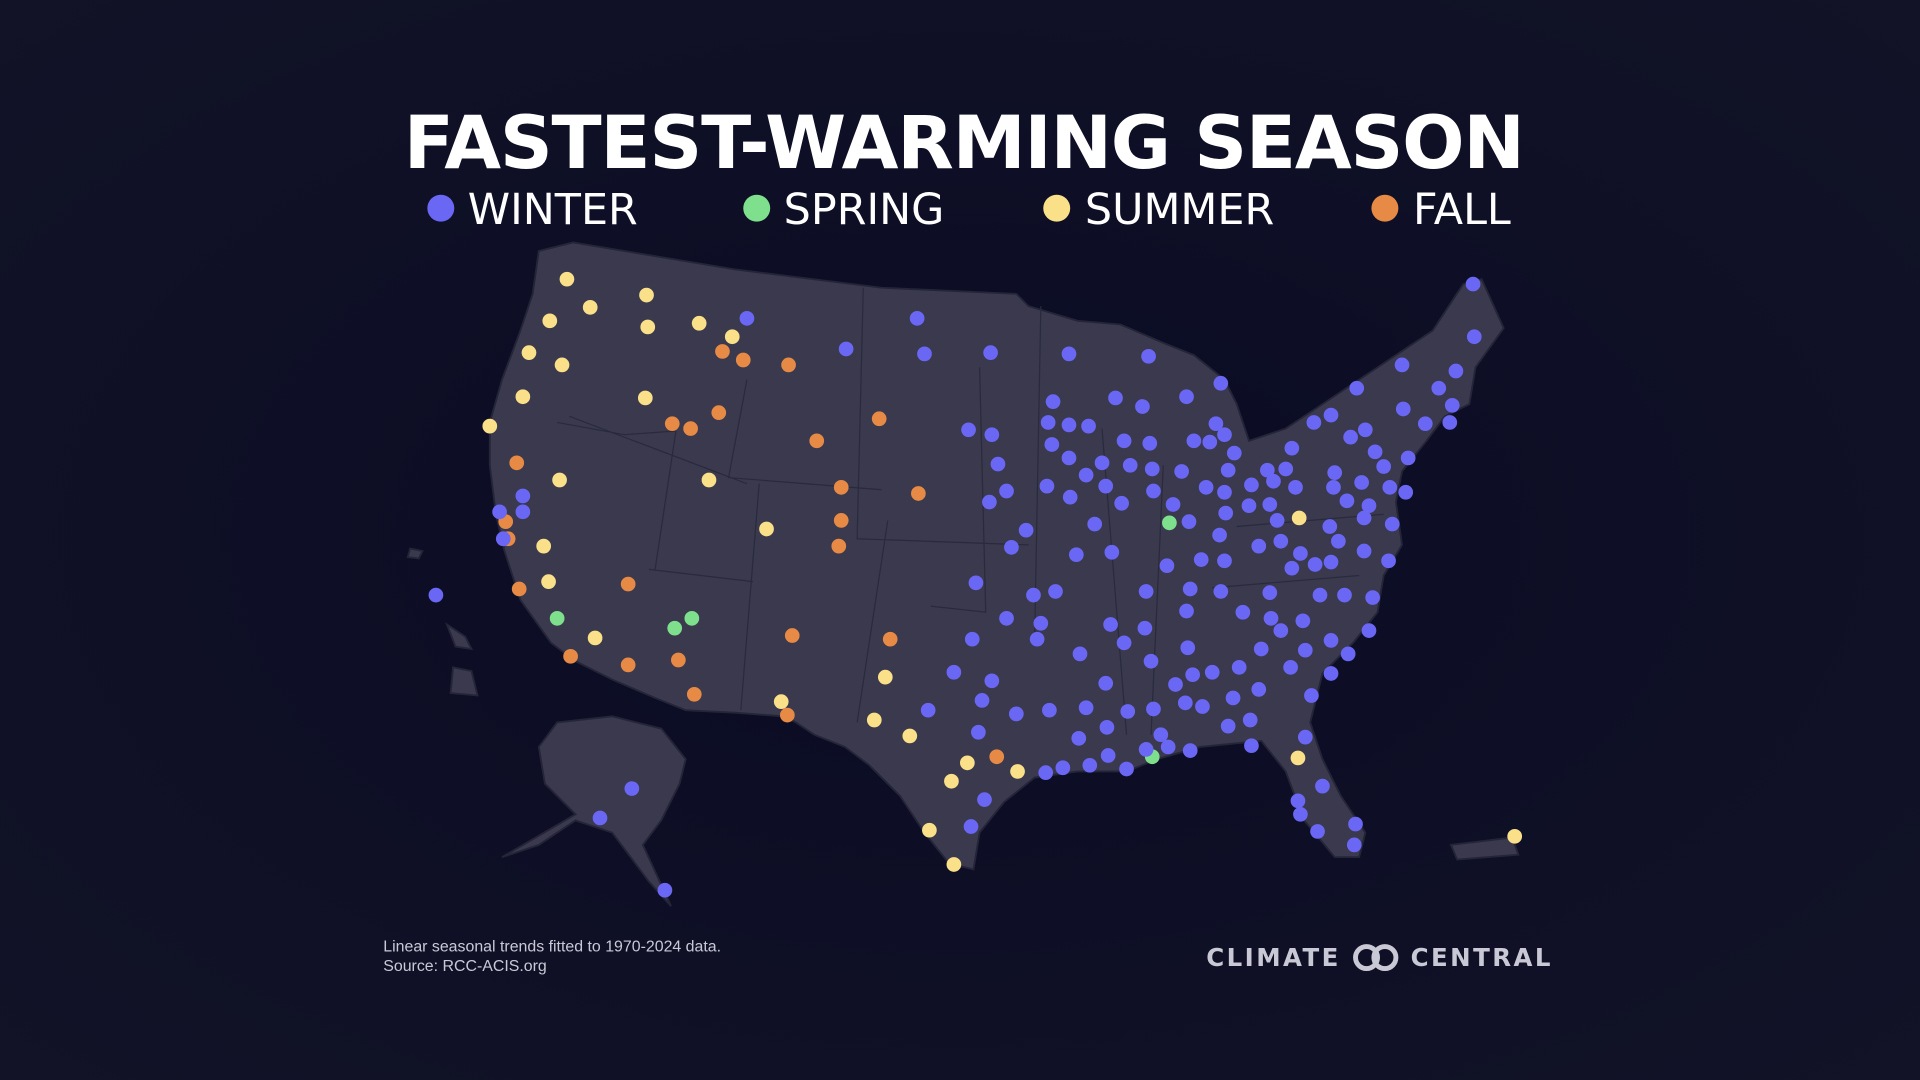 This screenshot has width=1920, height=1080. I want to click on legend-label: WINTER, so click(553, 210).